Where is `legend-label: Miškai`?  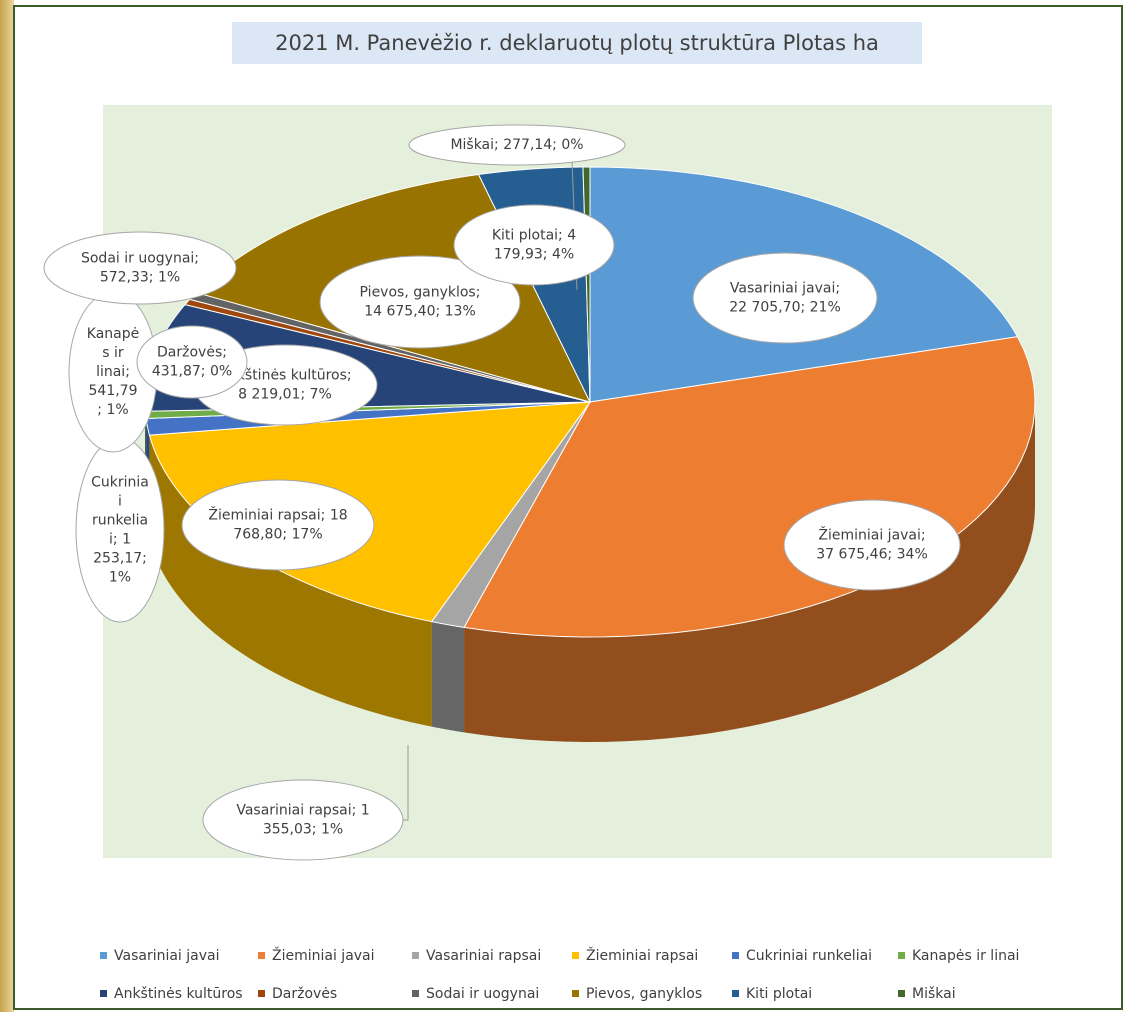 legend-label: Miškai is located at coordinates (934, 994).